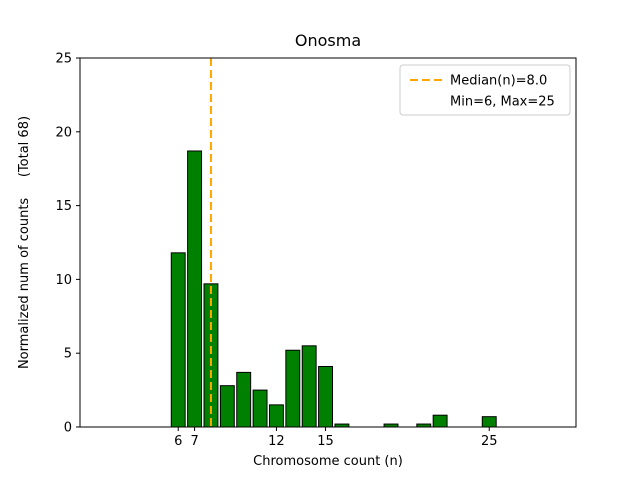 The image size is (640, 480). I want to click on y-tick-label: 10, so click(63, 280).